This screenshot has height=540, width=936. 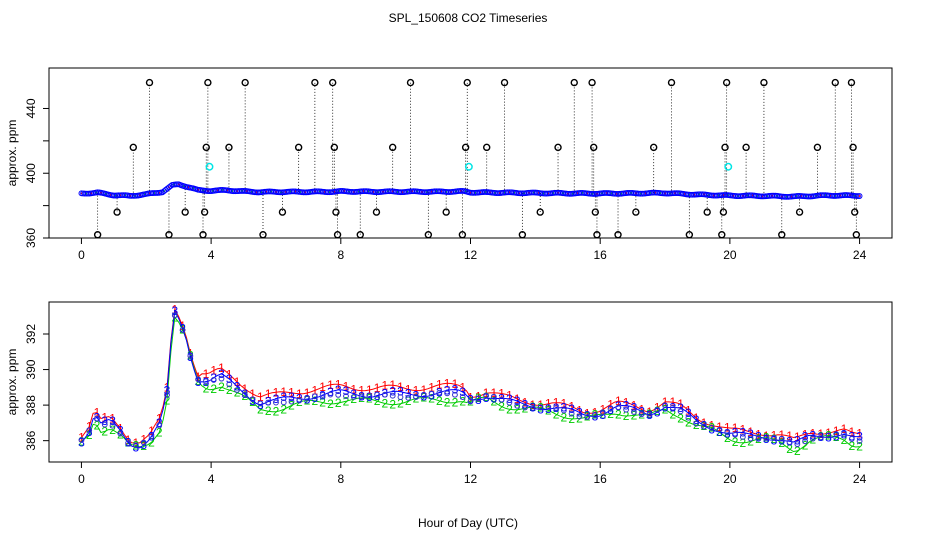 What do you see at coordinates (468, 18) in the screenshot?
I see `chart-title: SPL_150608 CO2 Timeseries` at bounding box center [468, 18].